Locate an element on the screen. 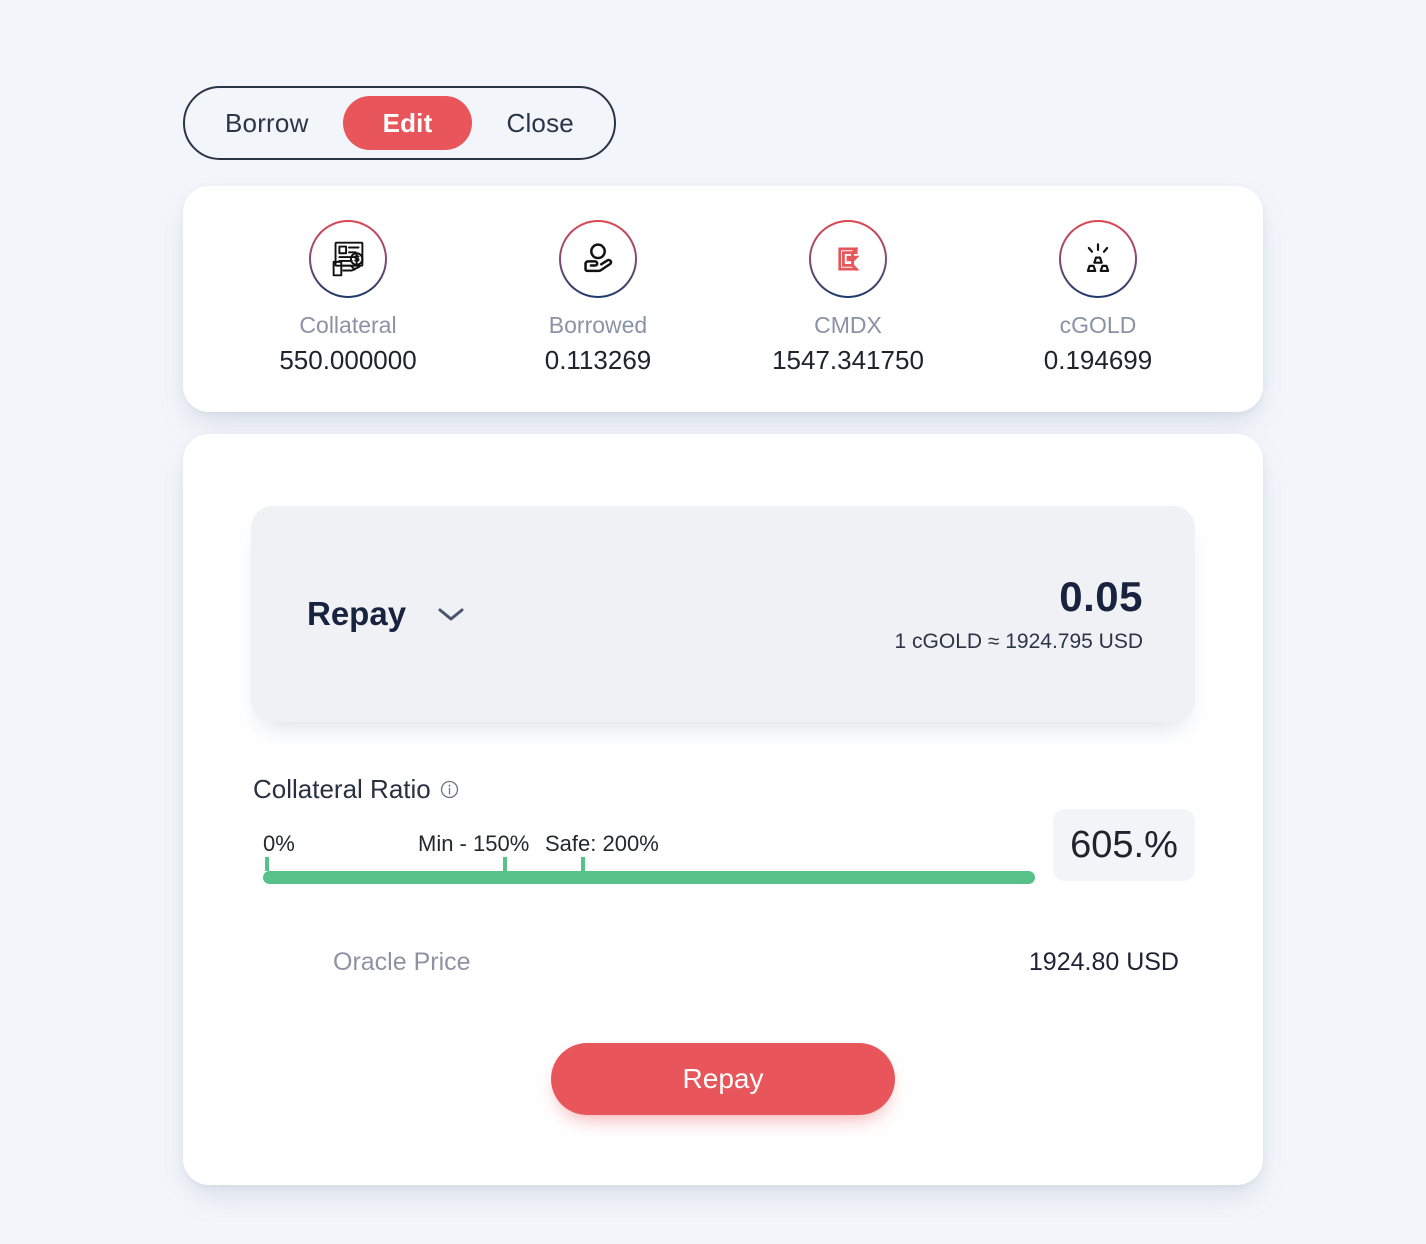 Image resolution: width=1426 pixels, height=1244 pixels. oracle-price-value: 1924.80 USD is located at coordinates (1103, 962).